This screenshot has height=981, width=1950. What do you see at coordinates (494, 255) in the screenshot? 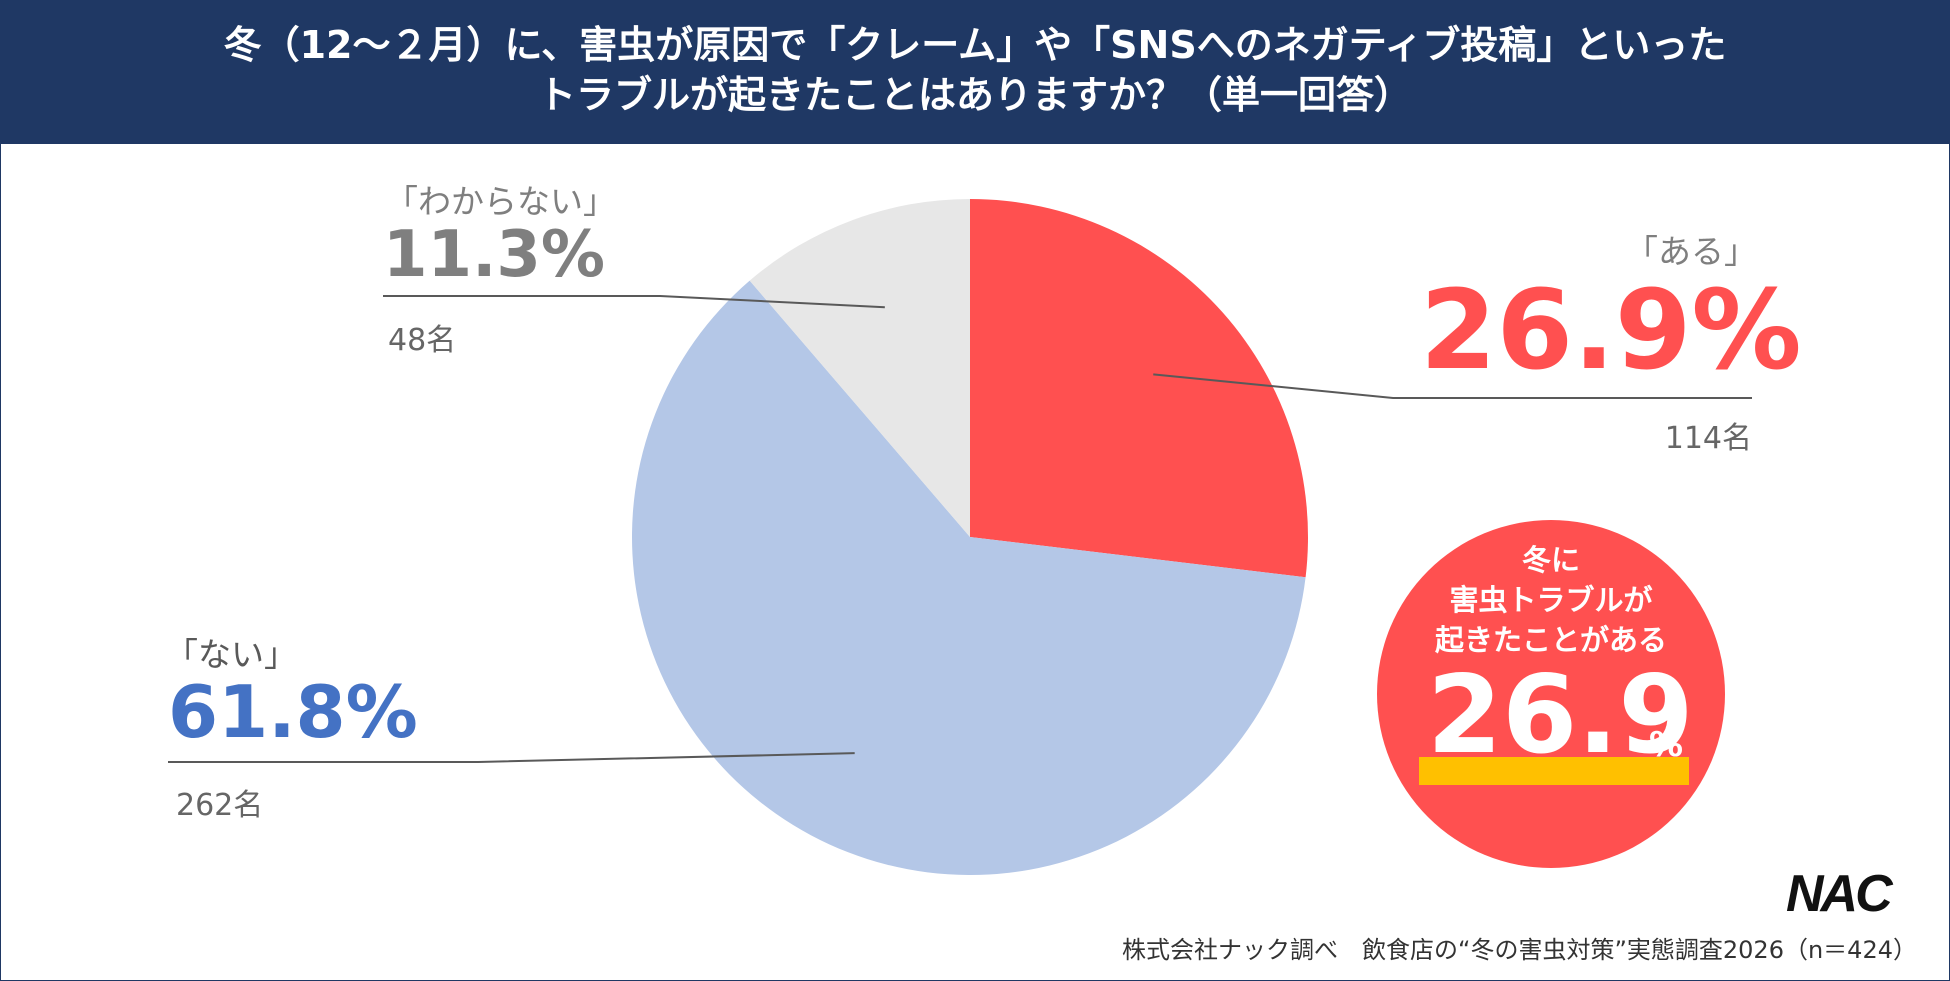
I see `slice-percent-wakaranai: 11.3%` at bounding box center [494, 255].